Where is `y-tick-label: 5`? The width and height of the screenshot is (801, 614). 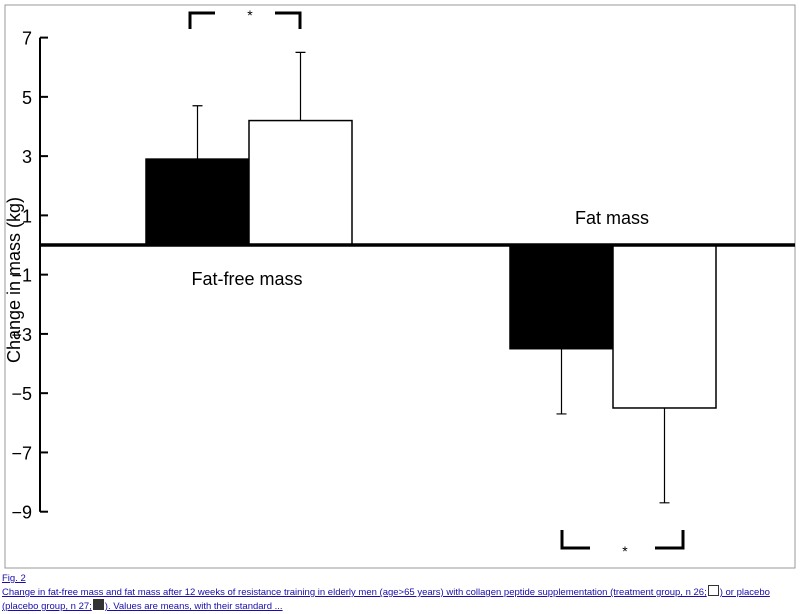 y-tick-label: 5 is located at coordinates (27, 98).